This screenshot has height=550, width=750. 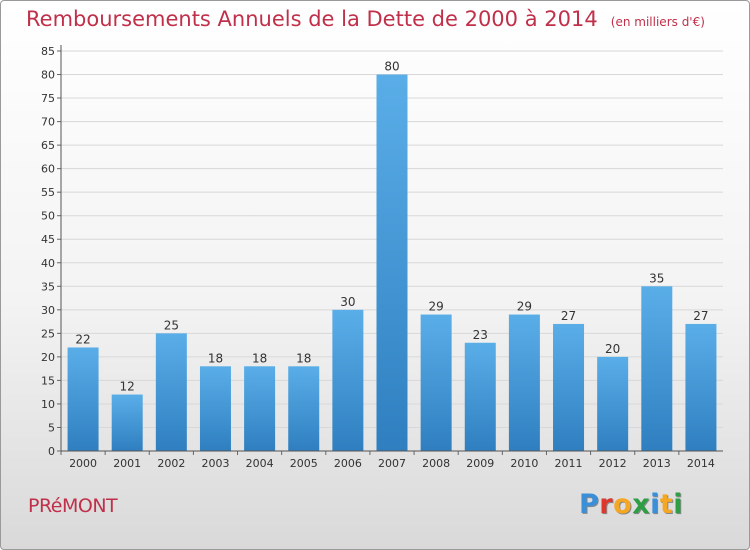 What do you see at coordinates (83, 463) in the screenshot?
I see `x-tick-label: 2000` at bounding box center [83, 463].